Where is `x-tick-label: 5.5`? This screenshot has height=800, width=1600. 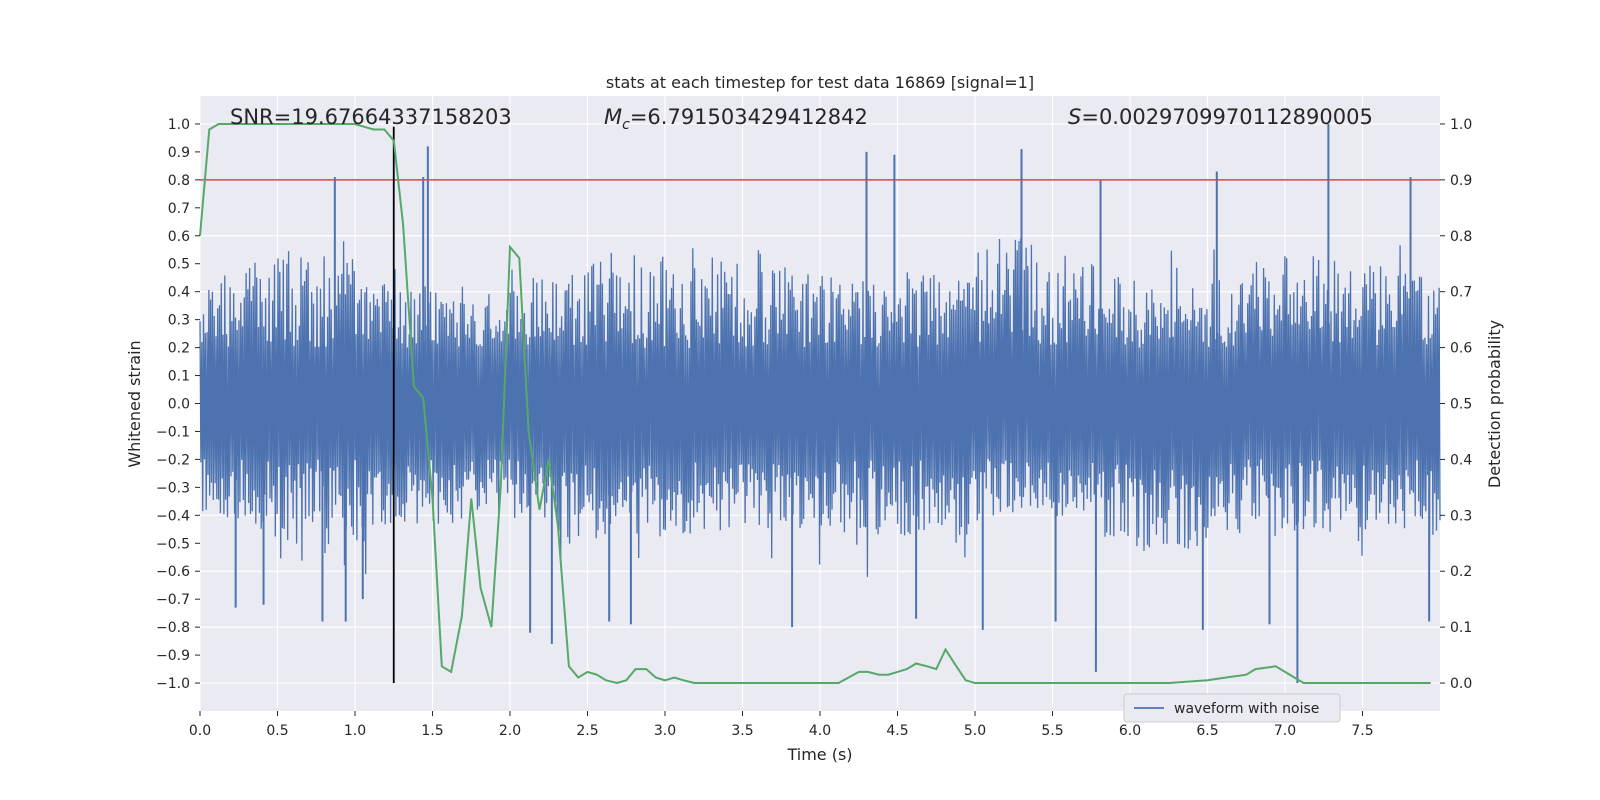
x-tick-label: 5.5 is located at coordinates (1052, 731).